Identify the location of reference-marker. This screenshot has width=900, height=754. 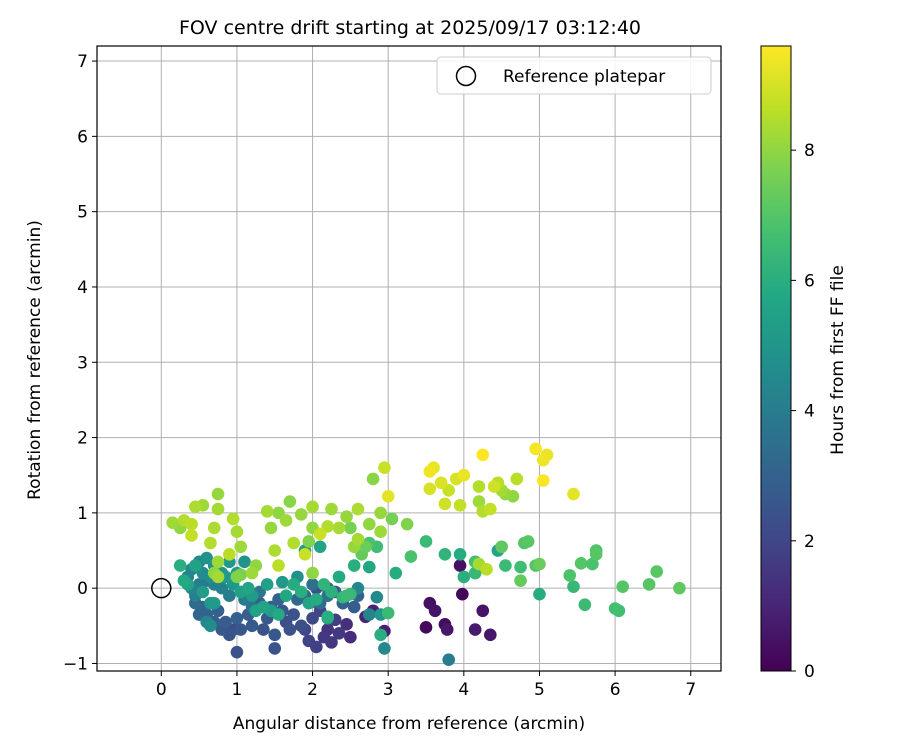
(161, 588).